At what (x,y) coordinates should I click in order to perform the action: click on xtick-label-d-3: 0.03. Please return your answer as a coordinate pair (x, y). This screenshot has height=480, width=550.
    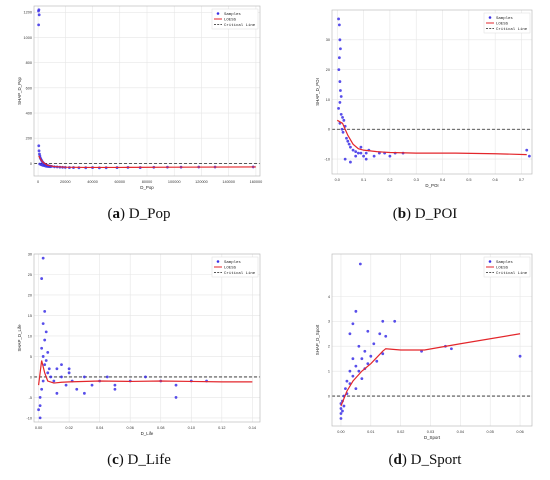
    Looking at the image, I should click on (430, 432).